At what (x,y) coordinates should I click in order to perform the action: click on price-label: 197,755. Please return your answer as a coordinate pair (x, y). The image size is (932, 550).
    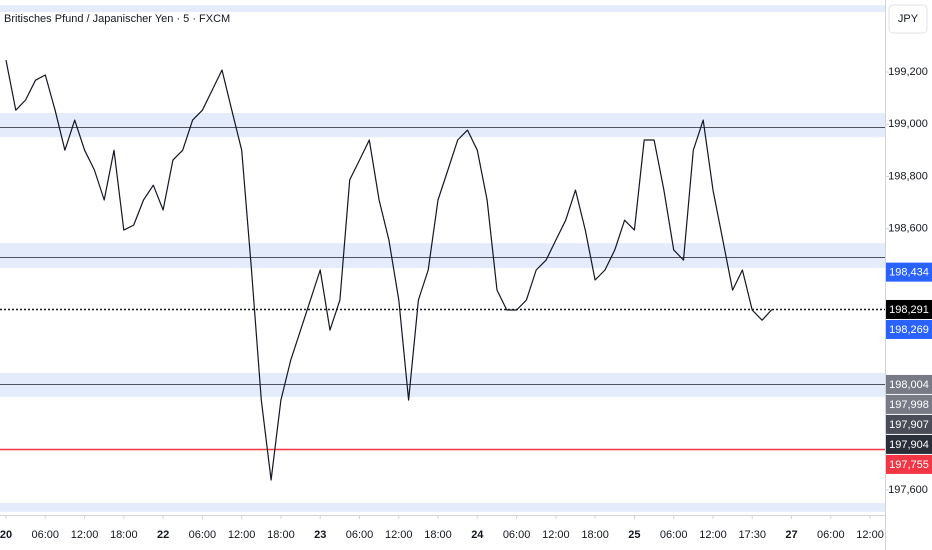
    Looking at the image, I should click on (909, 465).